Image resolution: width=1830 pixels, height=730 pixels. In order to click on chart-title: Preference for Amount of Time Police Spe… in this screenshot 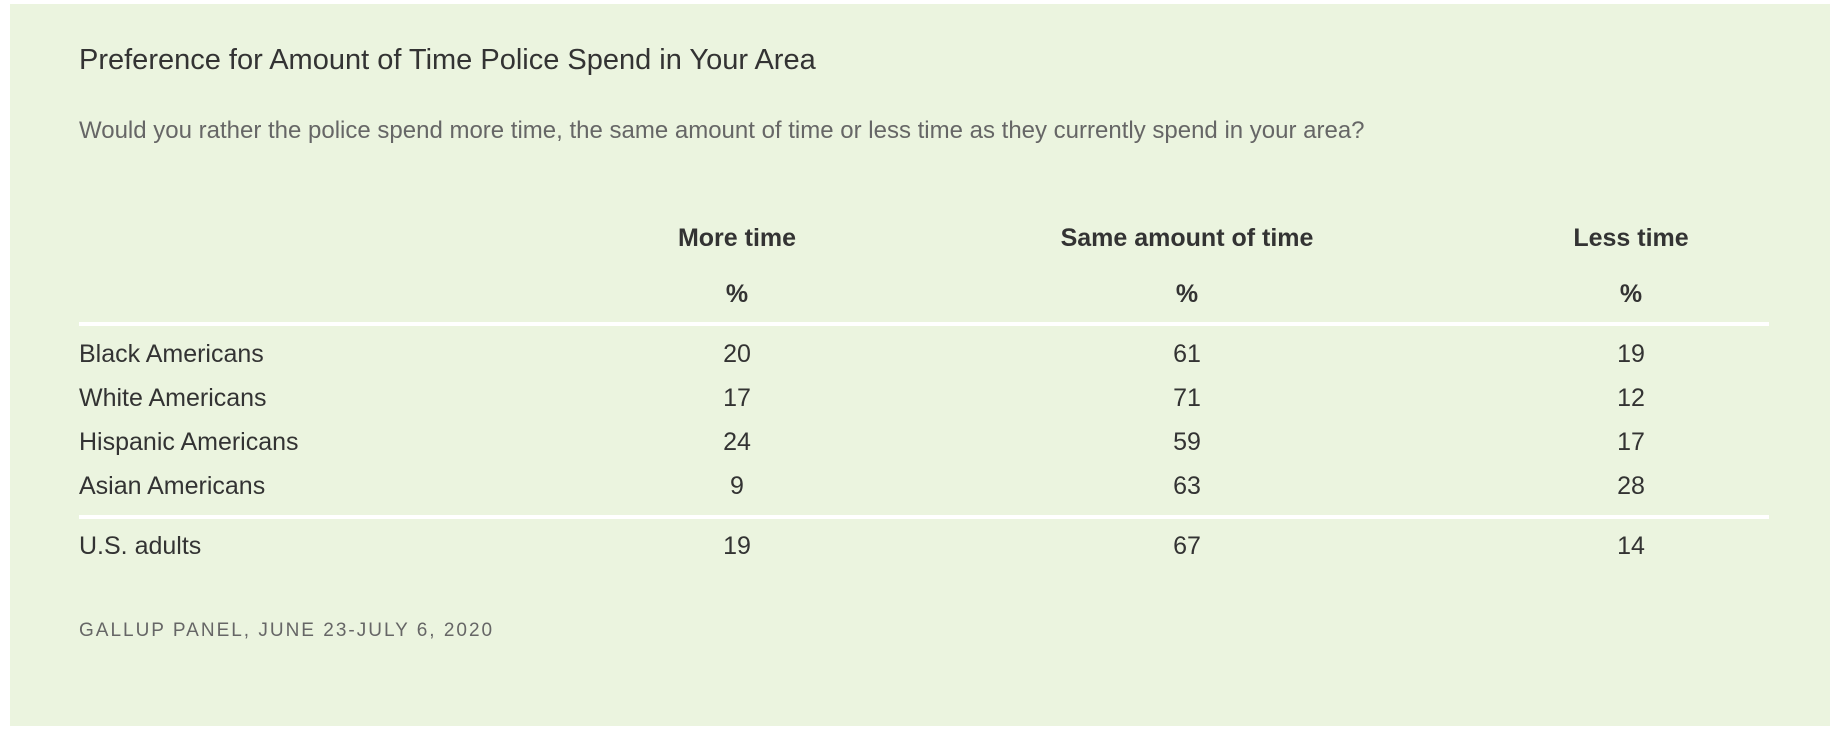, I will do `click(447, 60)`.